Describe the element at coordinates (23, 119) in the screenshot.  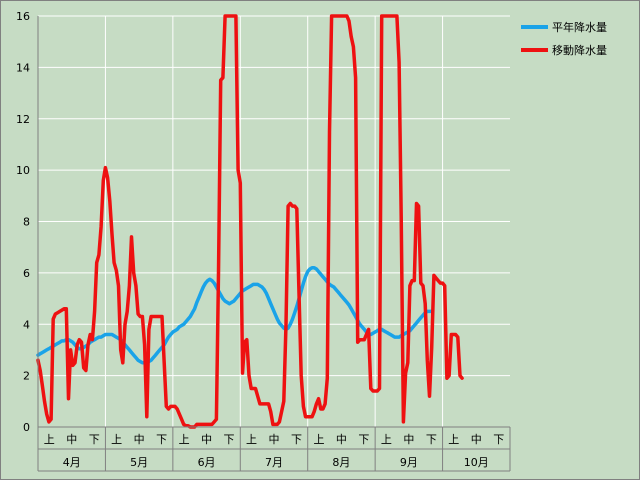
I see `y-tick-label: 12` at that location.